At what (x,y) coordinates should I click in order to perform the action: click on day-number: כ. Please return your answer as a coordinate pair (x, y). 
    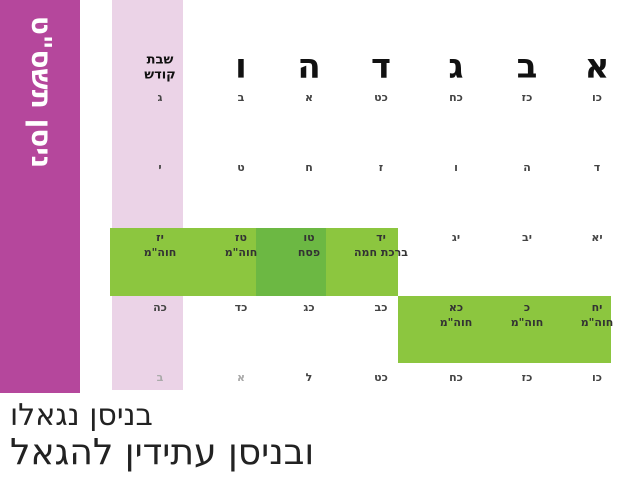
    Looking at the image, I should click on (527, 307).